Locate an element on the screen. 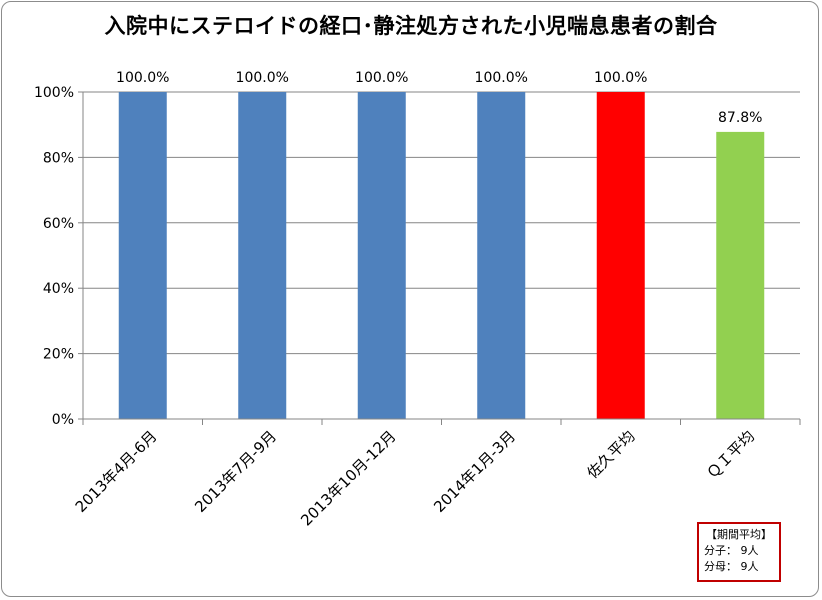 This screenshot has height=600, width=822. y-tick-label: 0% is located at coordinates (63, 420).